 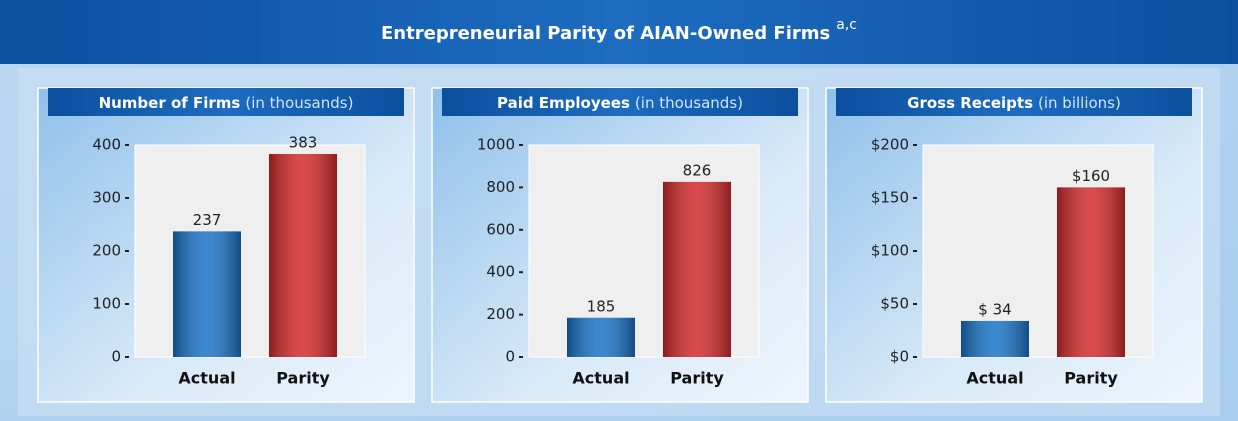 I want to click on panel-title: Gross Receipts (in billions), so click(x=1014, y=103).